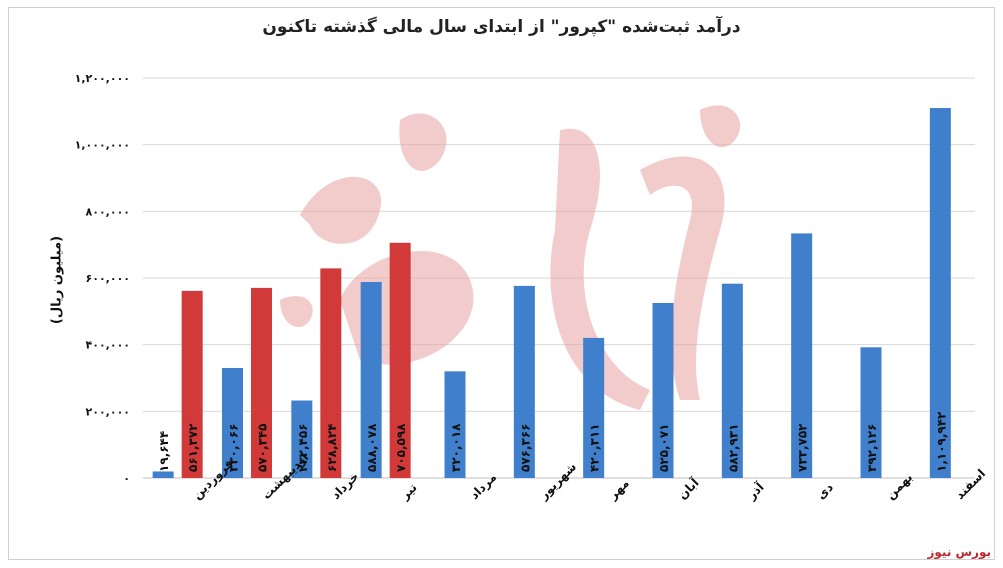  What do you see at coordinates (941, 441) in the screenshot?
I see `data-label: ۱,۱۰۹,۹۴۲` at bounding box center [941, 441].